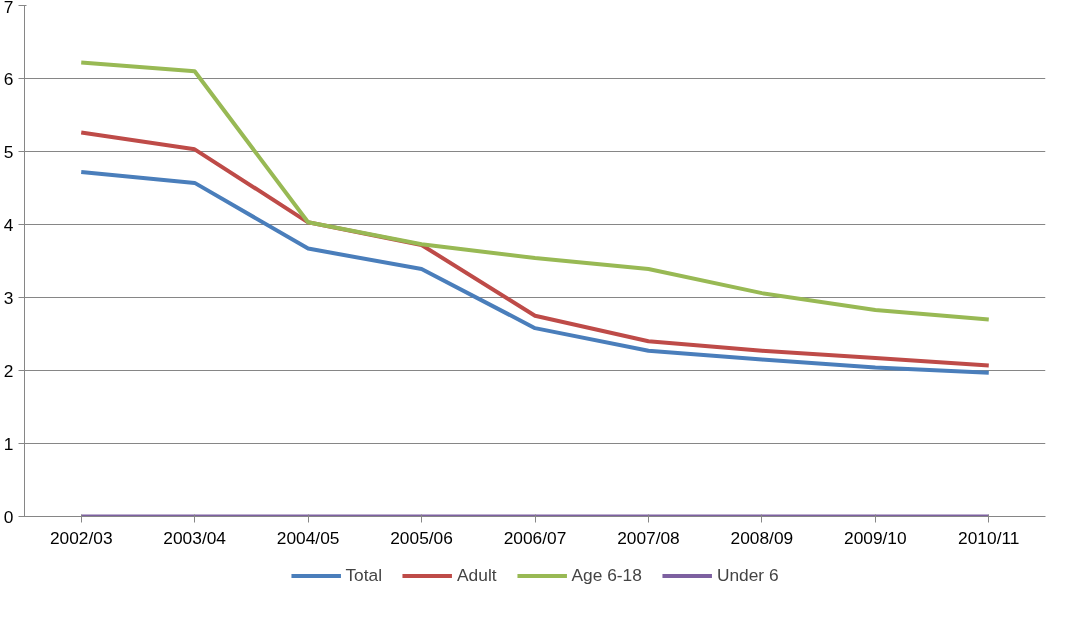 The height and width of the screenshot is (628, 1066). I want to click on x-tick-label: 2010/11, so click(989, 537).